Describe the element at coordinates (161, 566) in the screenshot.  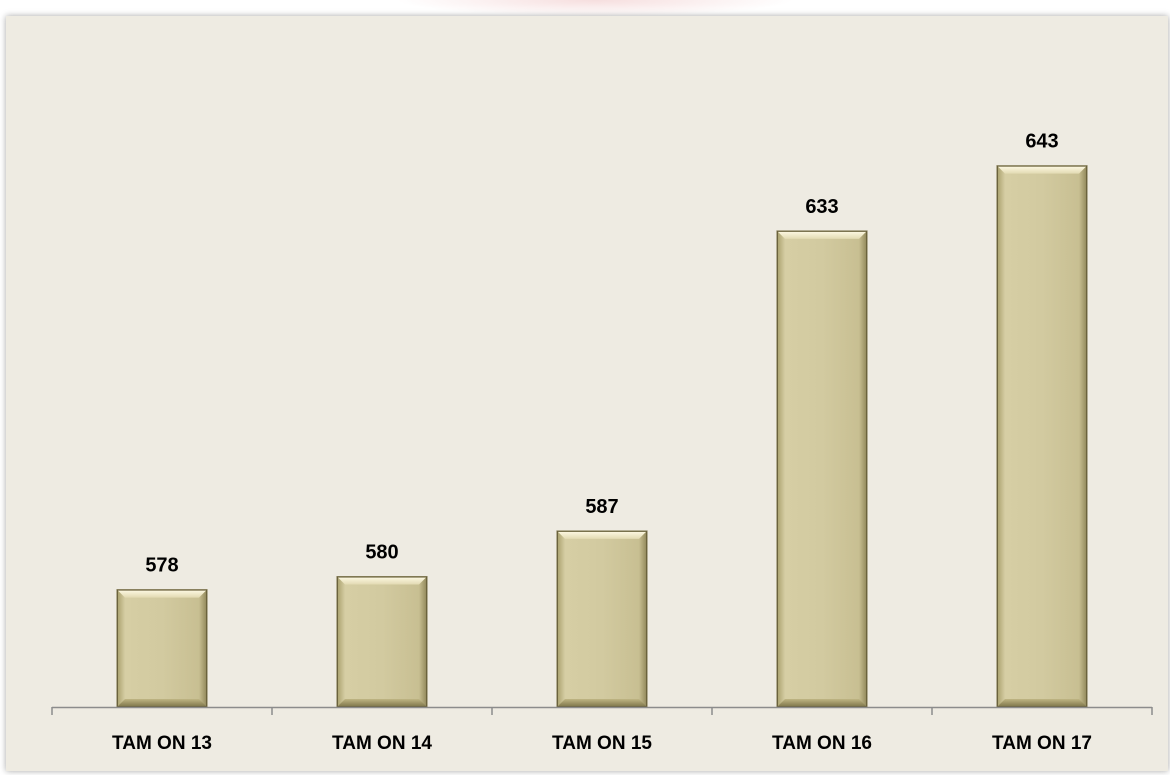
I see `data-label: 578` at that location.